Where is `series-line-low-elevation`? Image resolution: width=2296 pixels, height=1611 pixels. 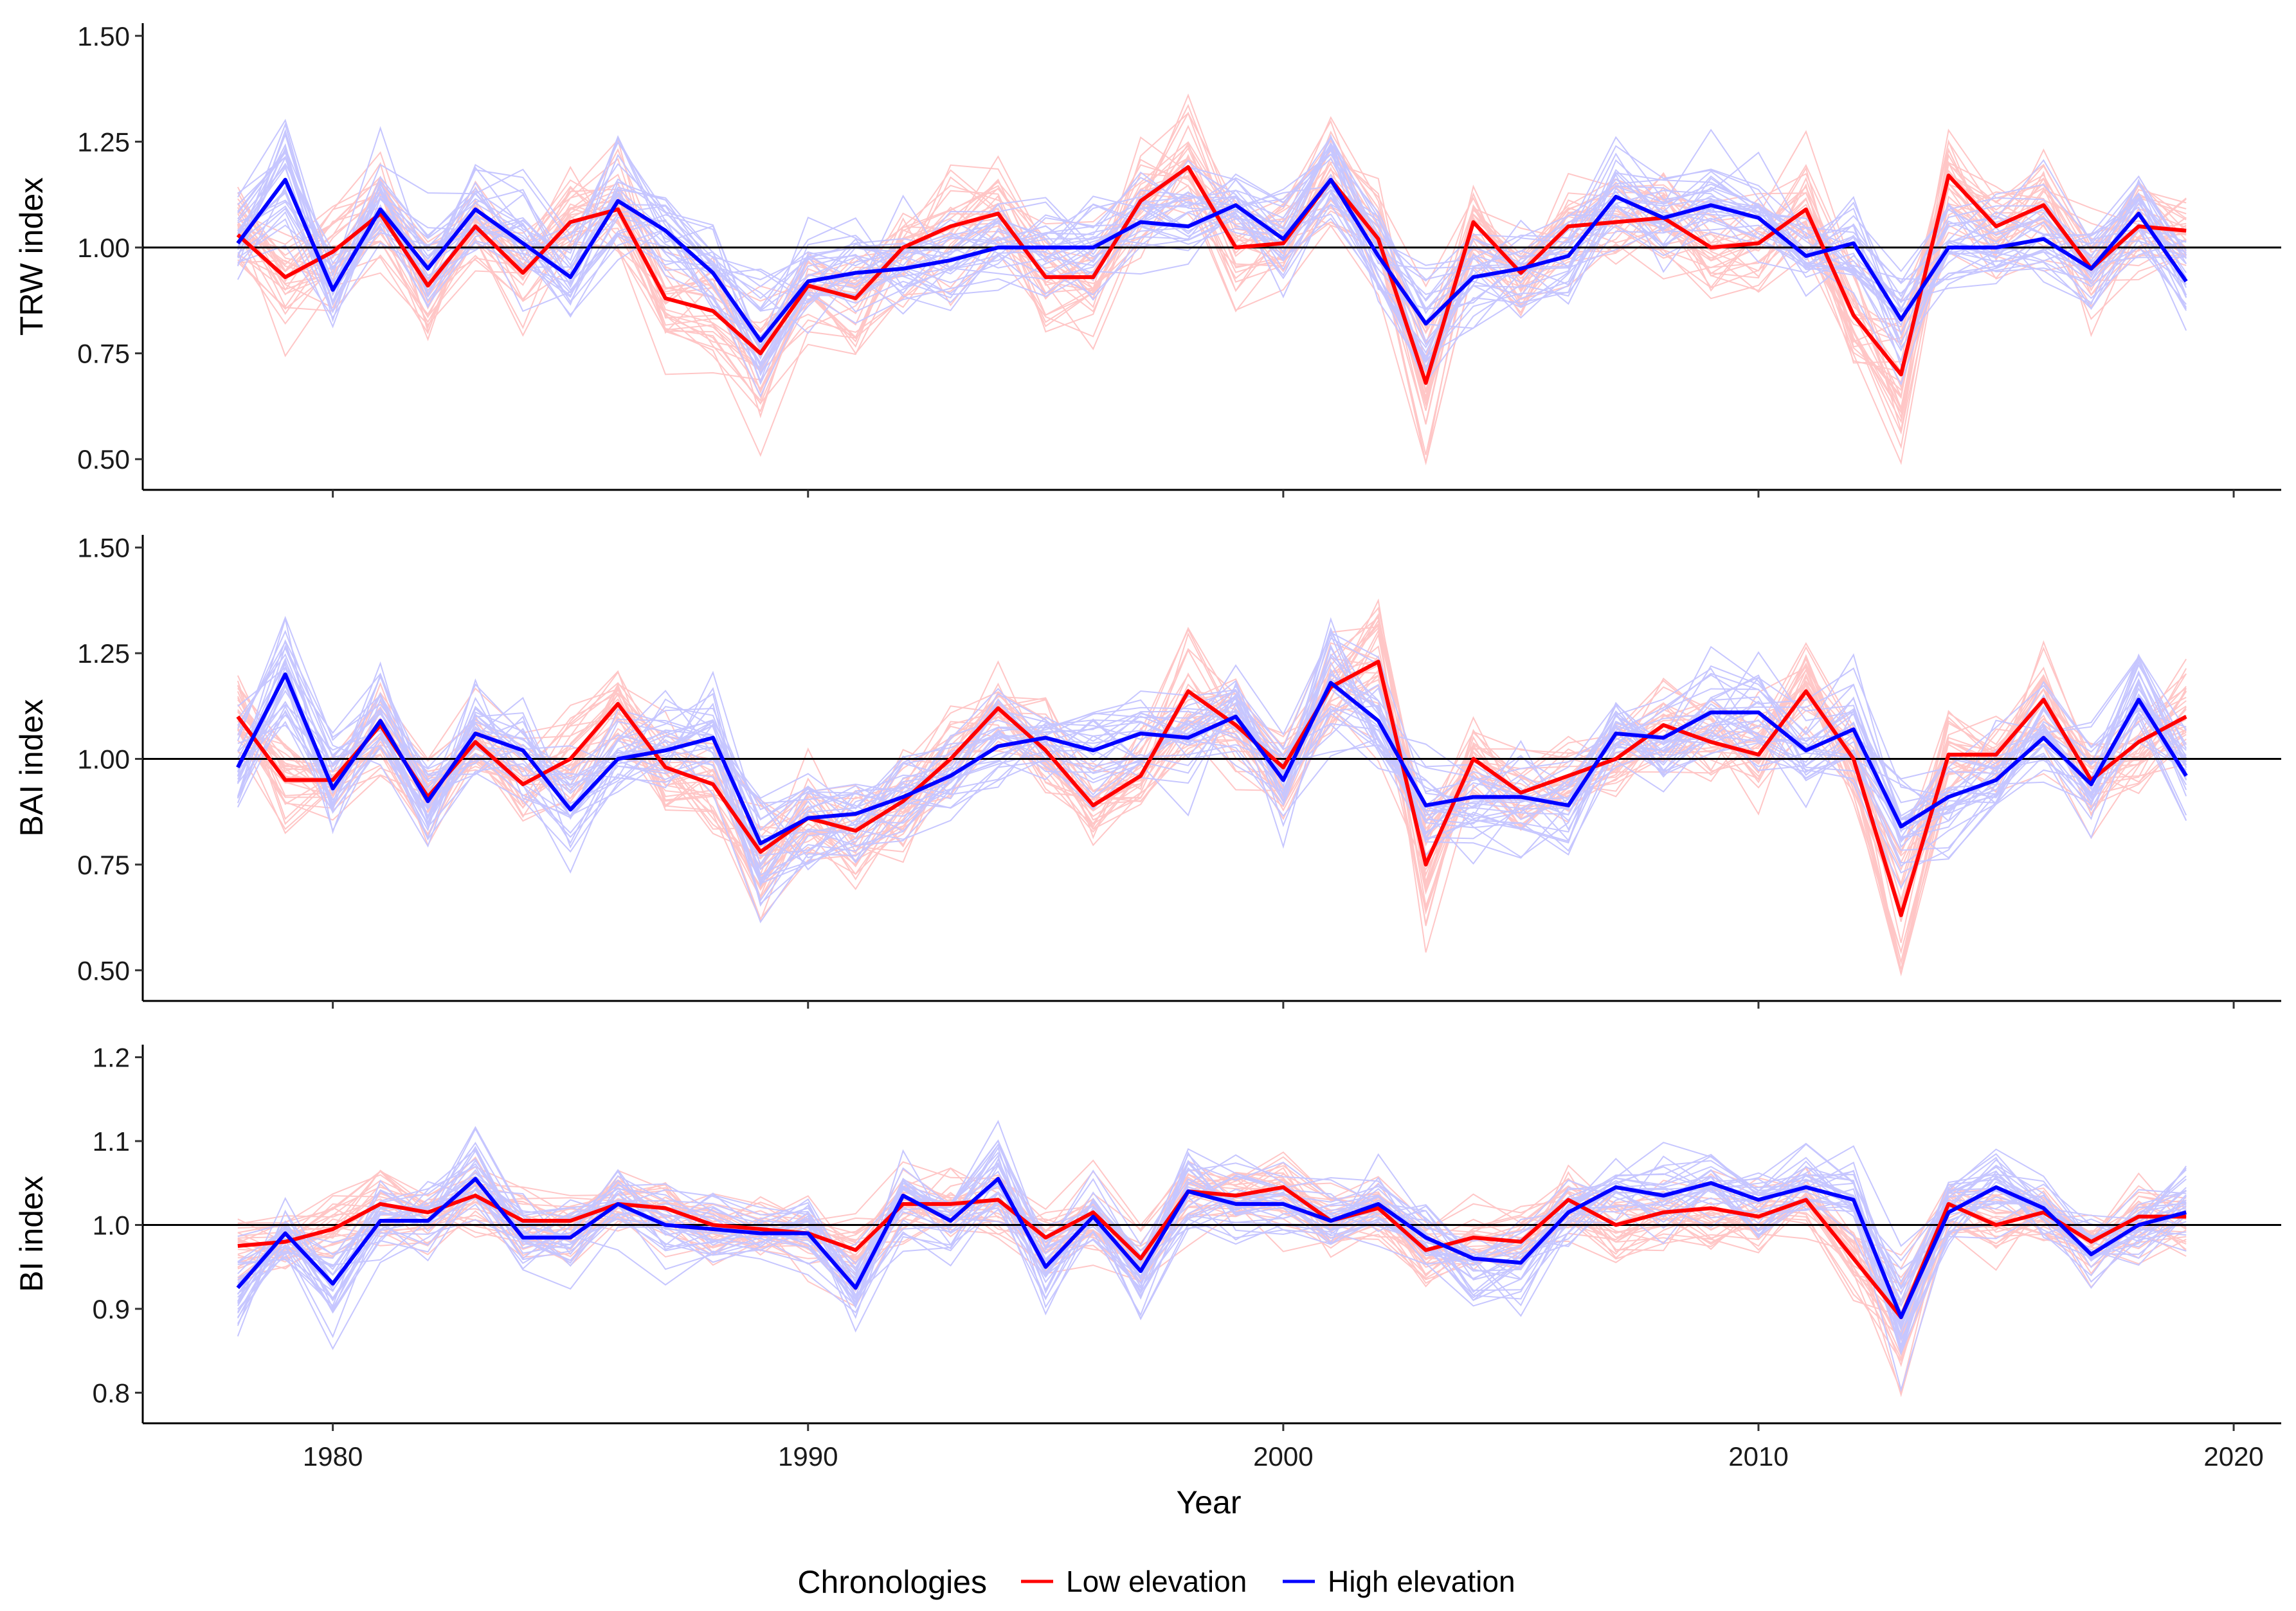 series-line-low-elevation is located at coordinates (1212, 1252).